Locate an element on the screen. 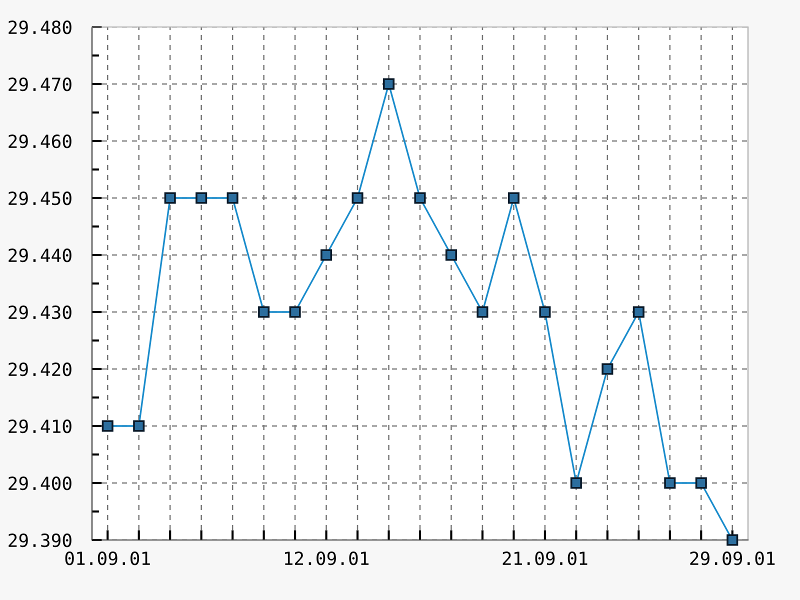  y-tick-label: 29.430 is located at coordinates (40, 313).